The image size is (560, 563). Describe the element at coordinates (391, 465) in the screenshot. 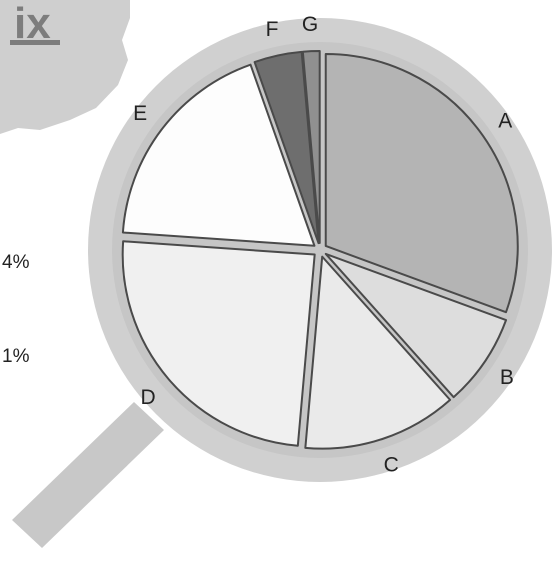

I see `slice-label-c: C` at that location.